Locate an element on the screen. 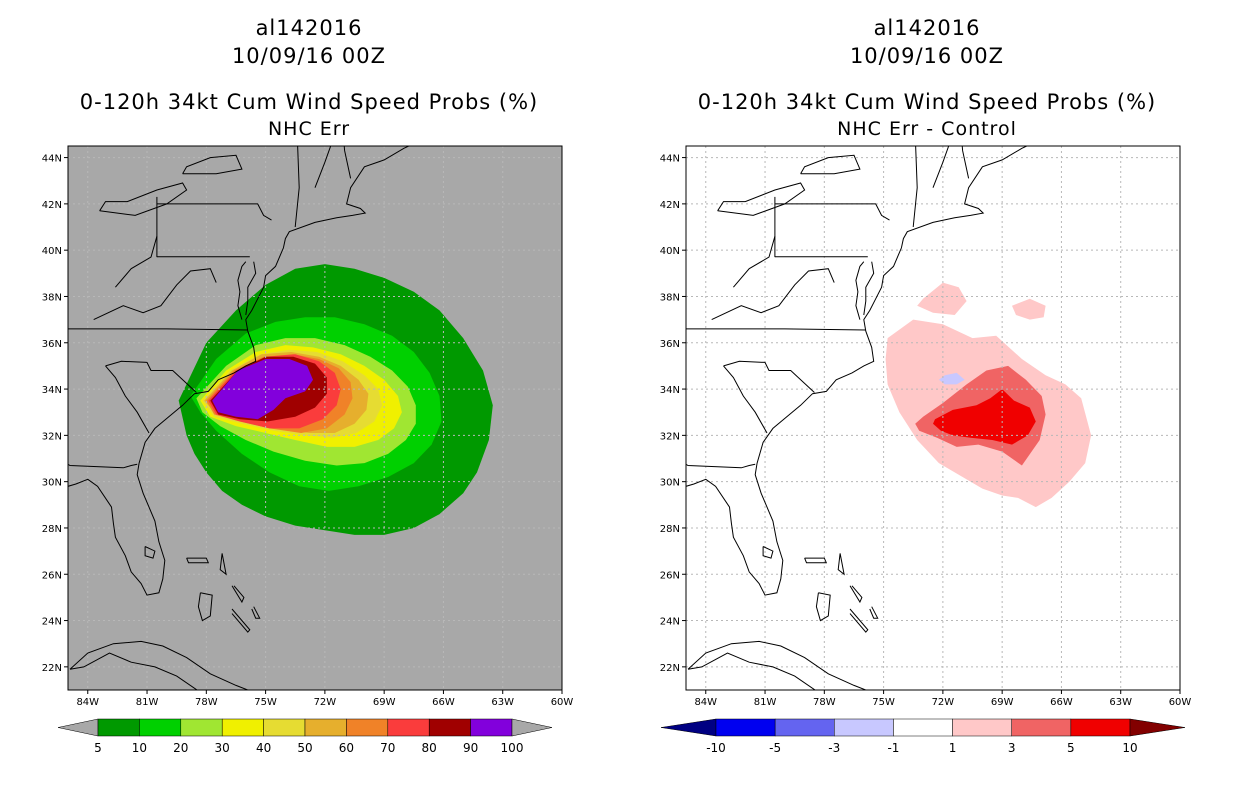 The width and height of the screenshot is (1236, 800). colorbar-label: -10 is located at coordinates (716, 748).